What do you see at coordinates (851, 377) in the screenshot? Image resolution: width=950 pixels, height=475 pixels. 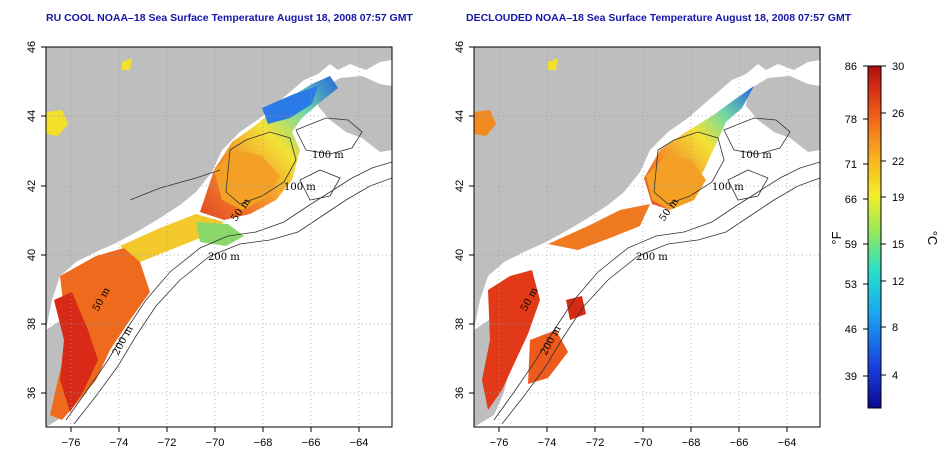 I see `colorbar-f-label: 39` at bounding box center [851, 377].